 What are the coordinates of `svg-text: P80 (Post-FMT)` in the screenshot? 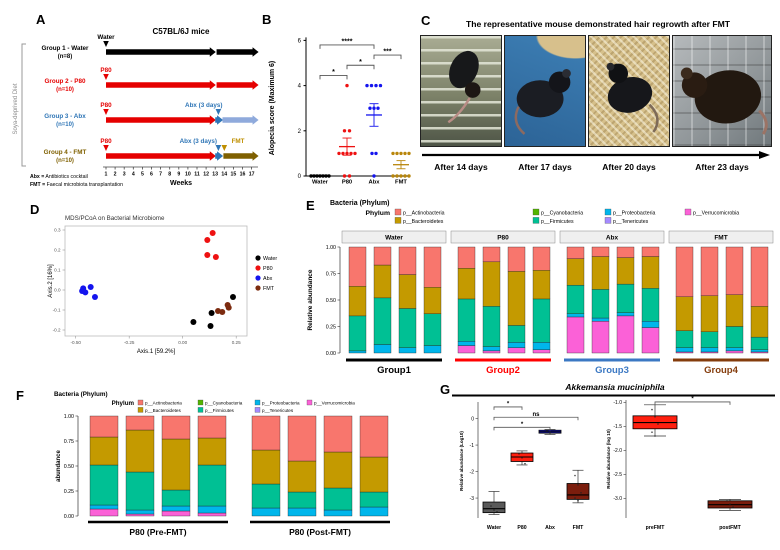 It's located at (320, 532).